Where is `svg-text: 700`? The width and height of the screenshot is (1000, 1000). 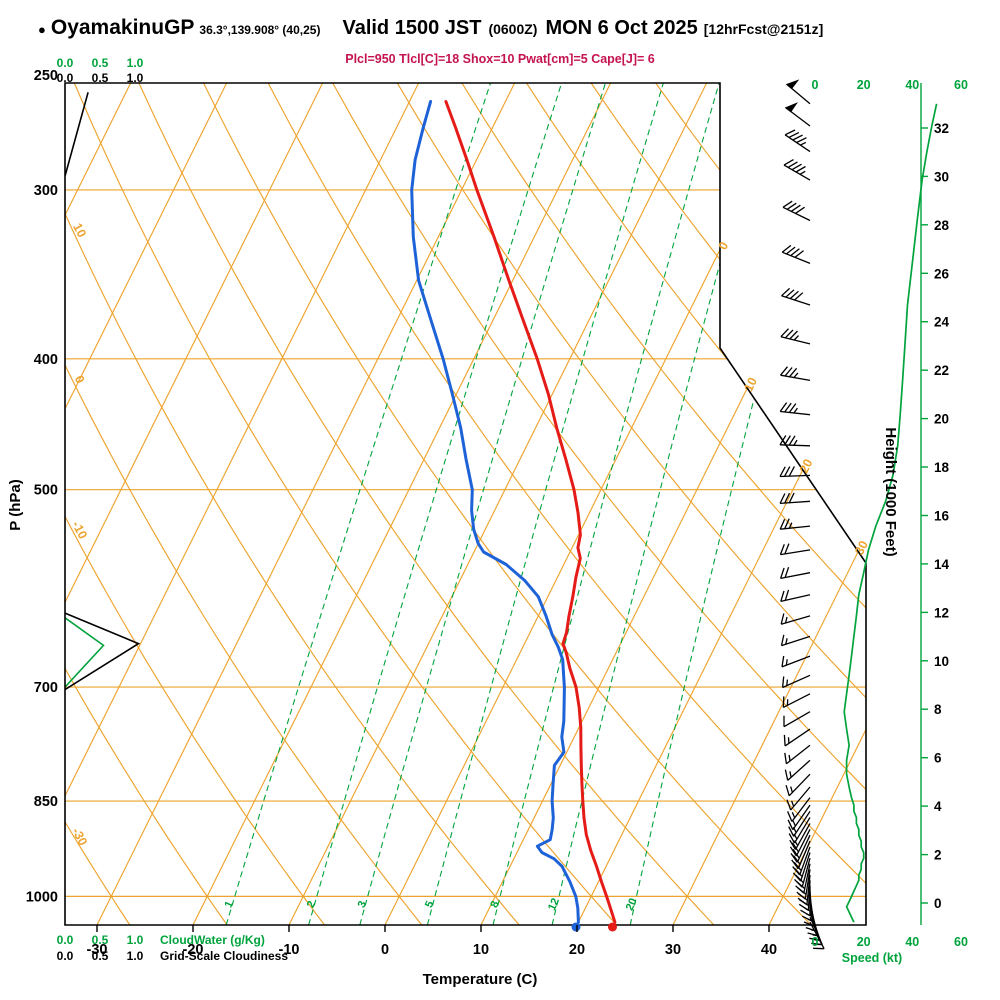
svg-text: 700 is located at coordinates (46, 688).